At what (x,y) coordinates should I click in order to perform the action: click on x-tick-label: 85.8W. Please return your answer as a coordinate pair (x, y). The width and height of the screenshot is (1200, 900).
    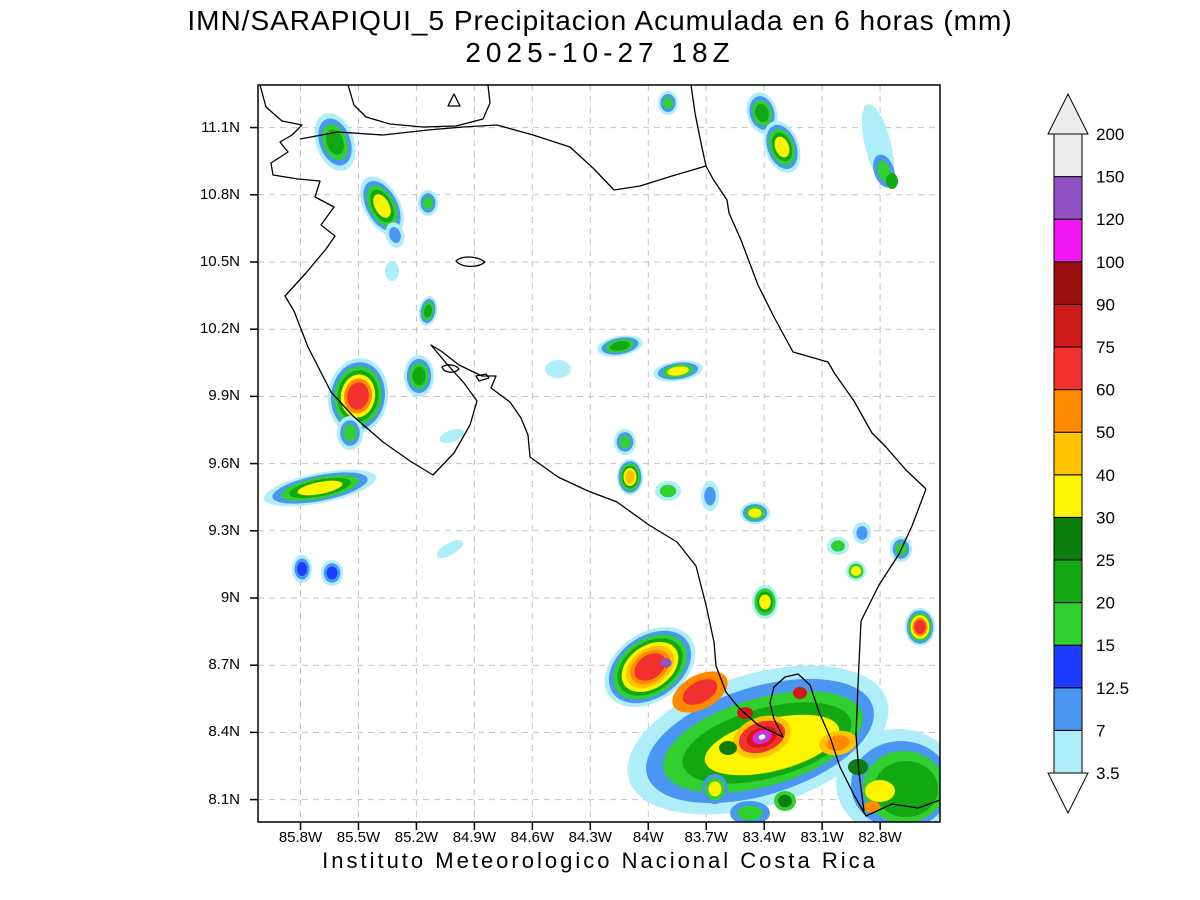
    Looking at the image, I should click on (300, 837).